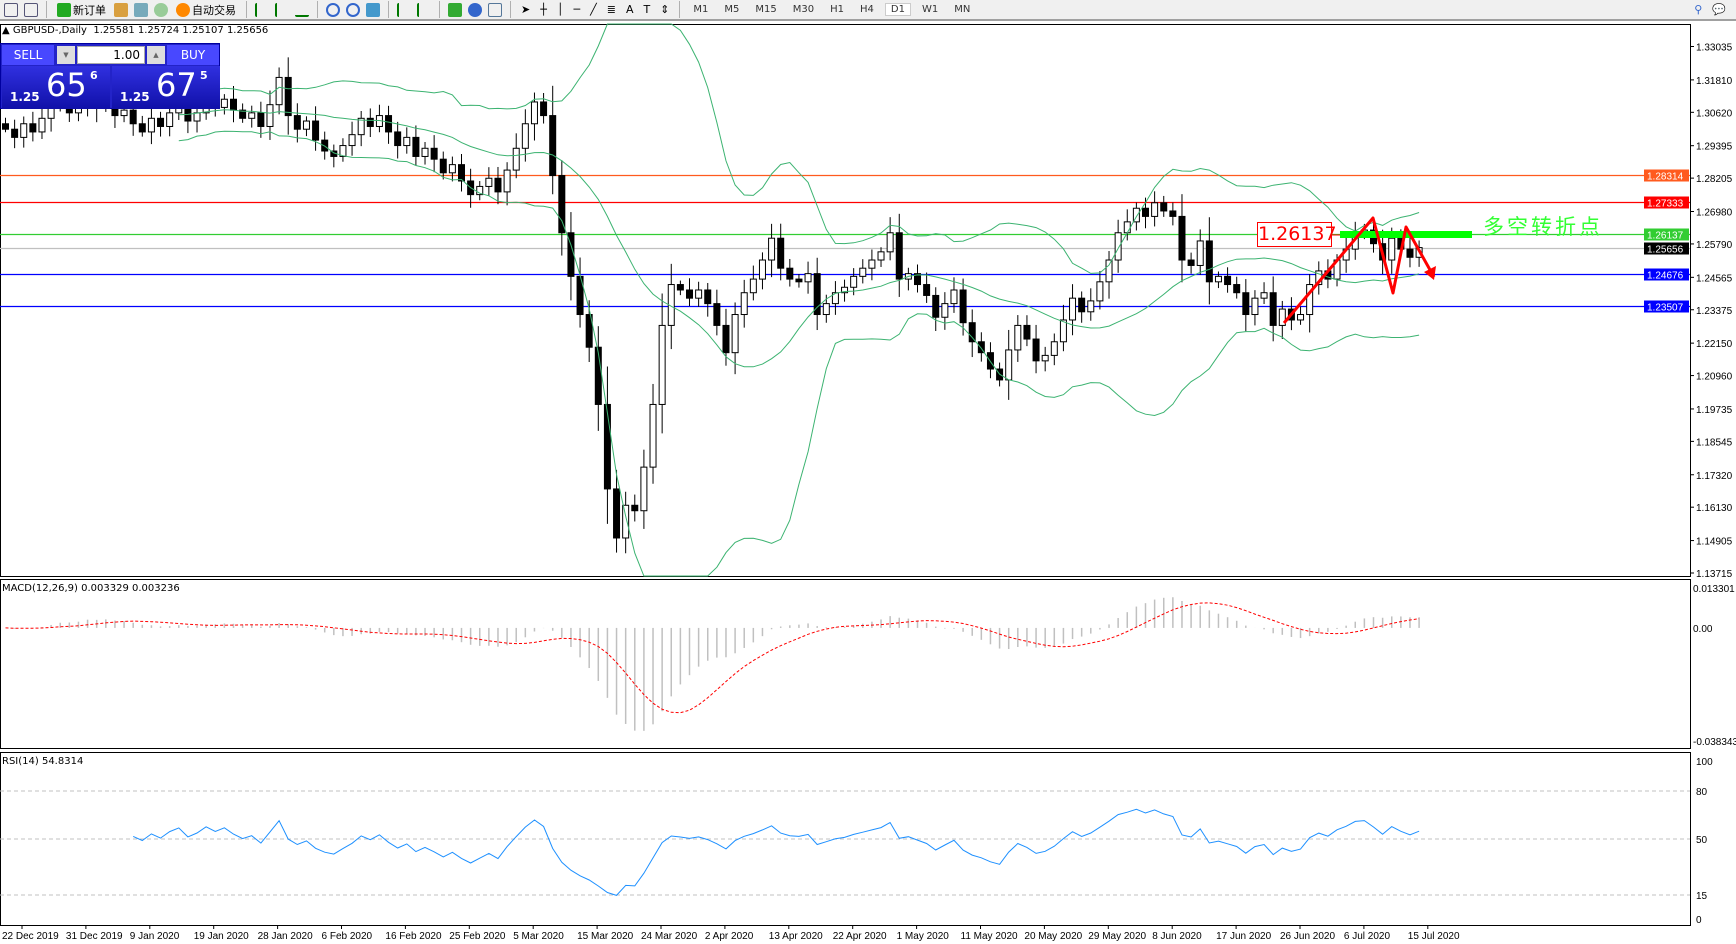 The image size is (1736, 944). What do you see at coordinates (593, 9) in the screenshot?
I see `trendline-icon: ╱` at bounding box center [593, 9].